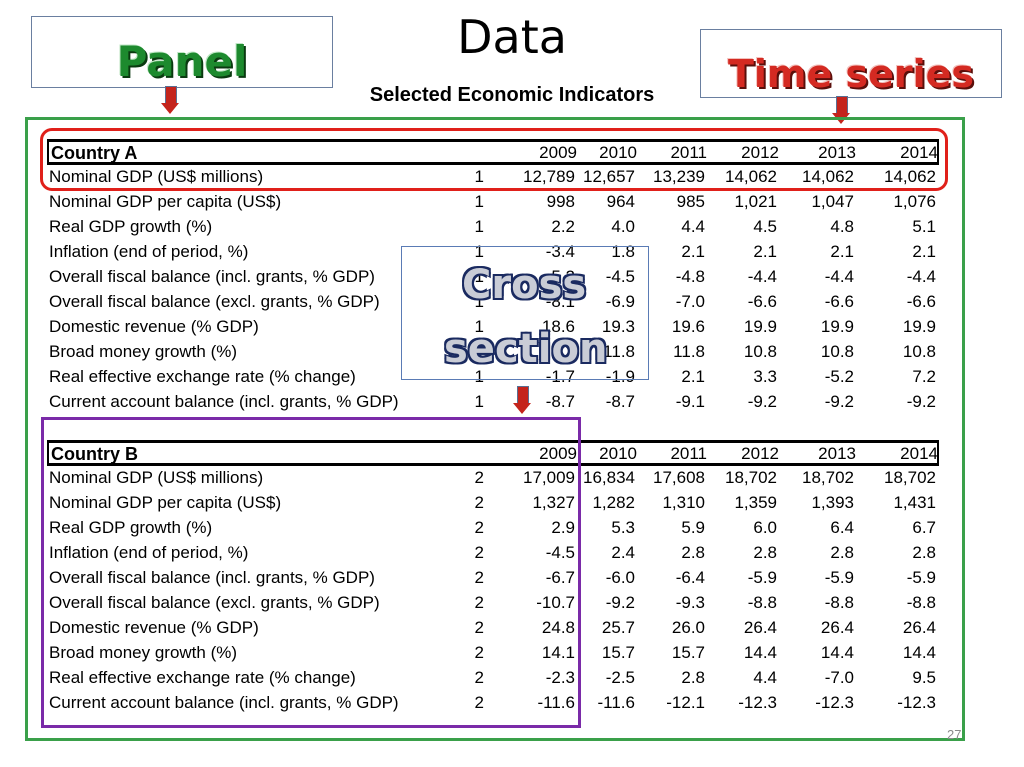  I want to click on table-subtitle: Selected Economic Indicators, so click(512, 95).